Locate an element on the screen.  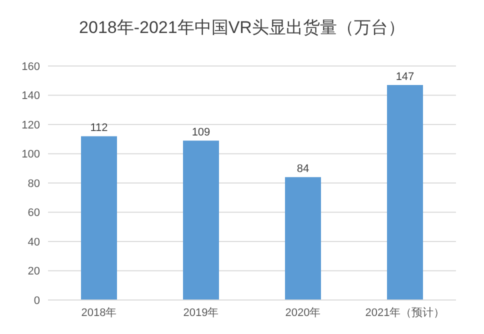
y-tick-label: 160 is located at coordinates (31, 66).